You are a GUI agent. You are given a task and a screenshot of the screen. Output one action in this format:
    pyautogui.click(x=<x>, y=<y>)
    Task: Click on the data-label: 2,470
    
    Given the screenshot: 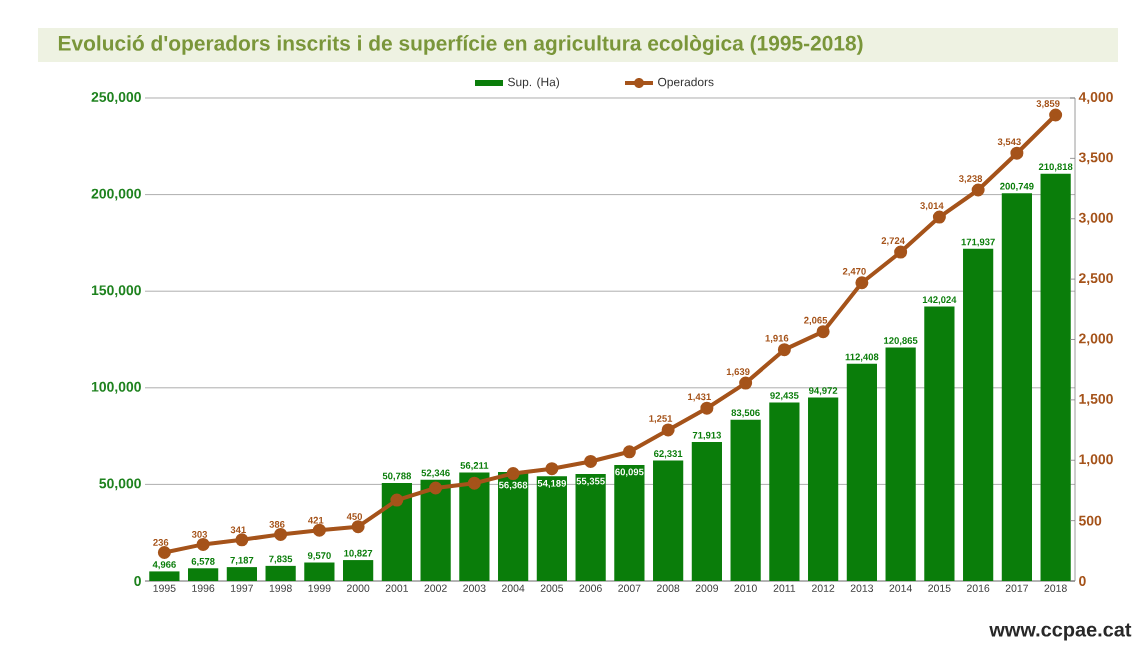 What is the action you would take?
    pyautogui.click(x=854, y=272)
    